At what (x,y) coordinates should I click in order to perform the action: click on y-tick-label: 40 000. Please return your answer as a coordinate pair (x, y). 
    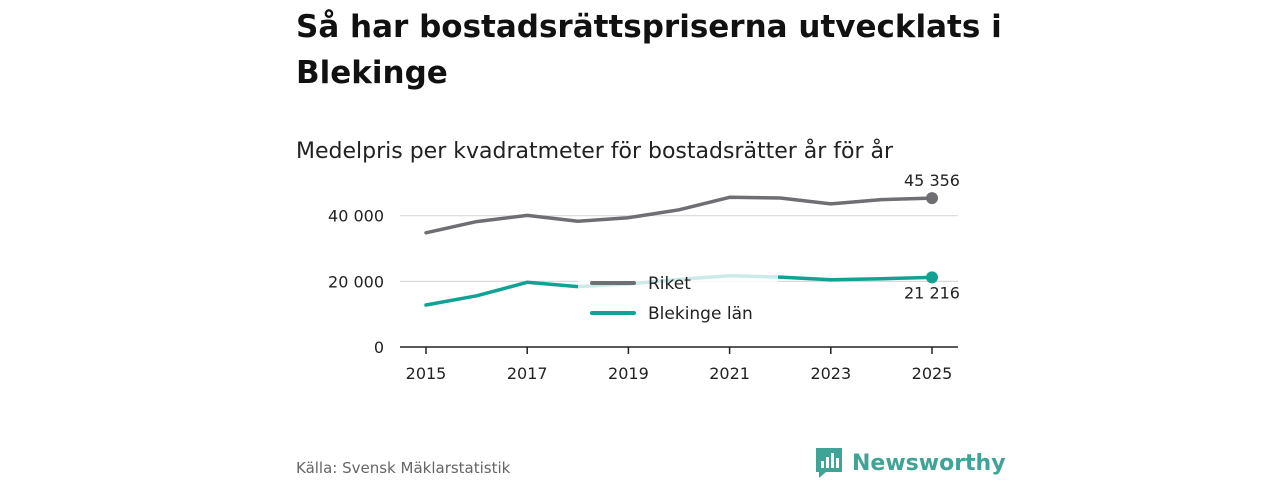
    Looking at the image, I should click on (356, 216).